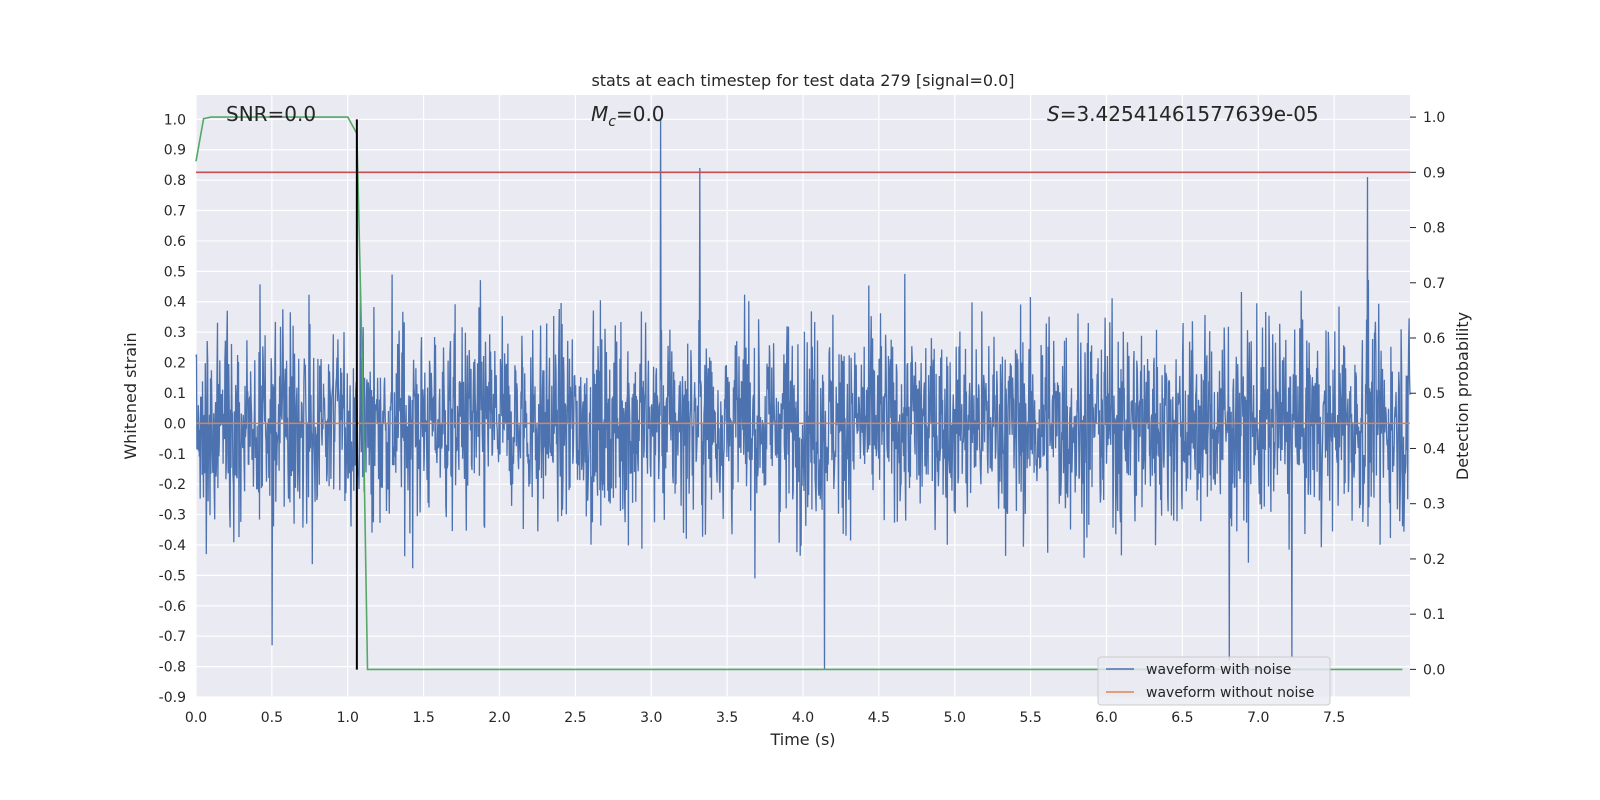  What do you see at coordinates (879, 718) in the screenshot?
I see `x-tick-label: 4.5` at bounding box center [879, 718].